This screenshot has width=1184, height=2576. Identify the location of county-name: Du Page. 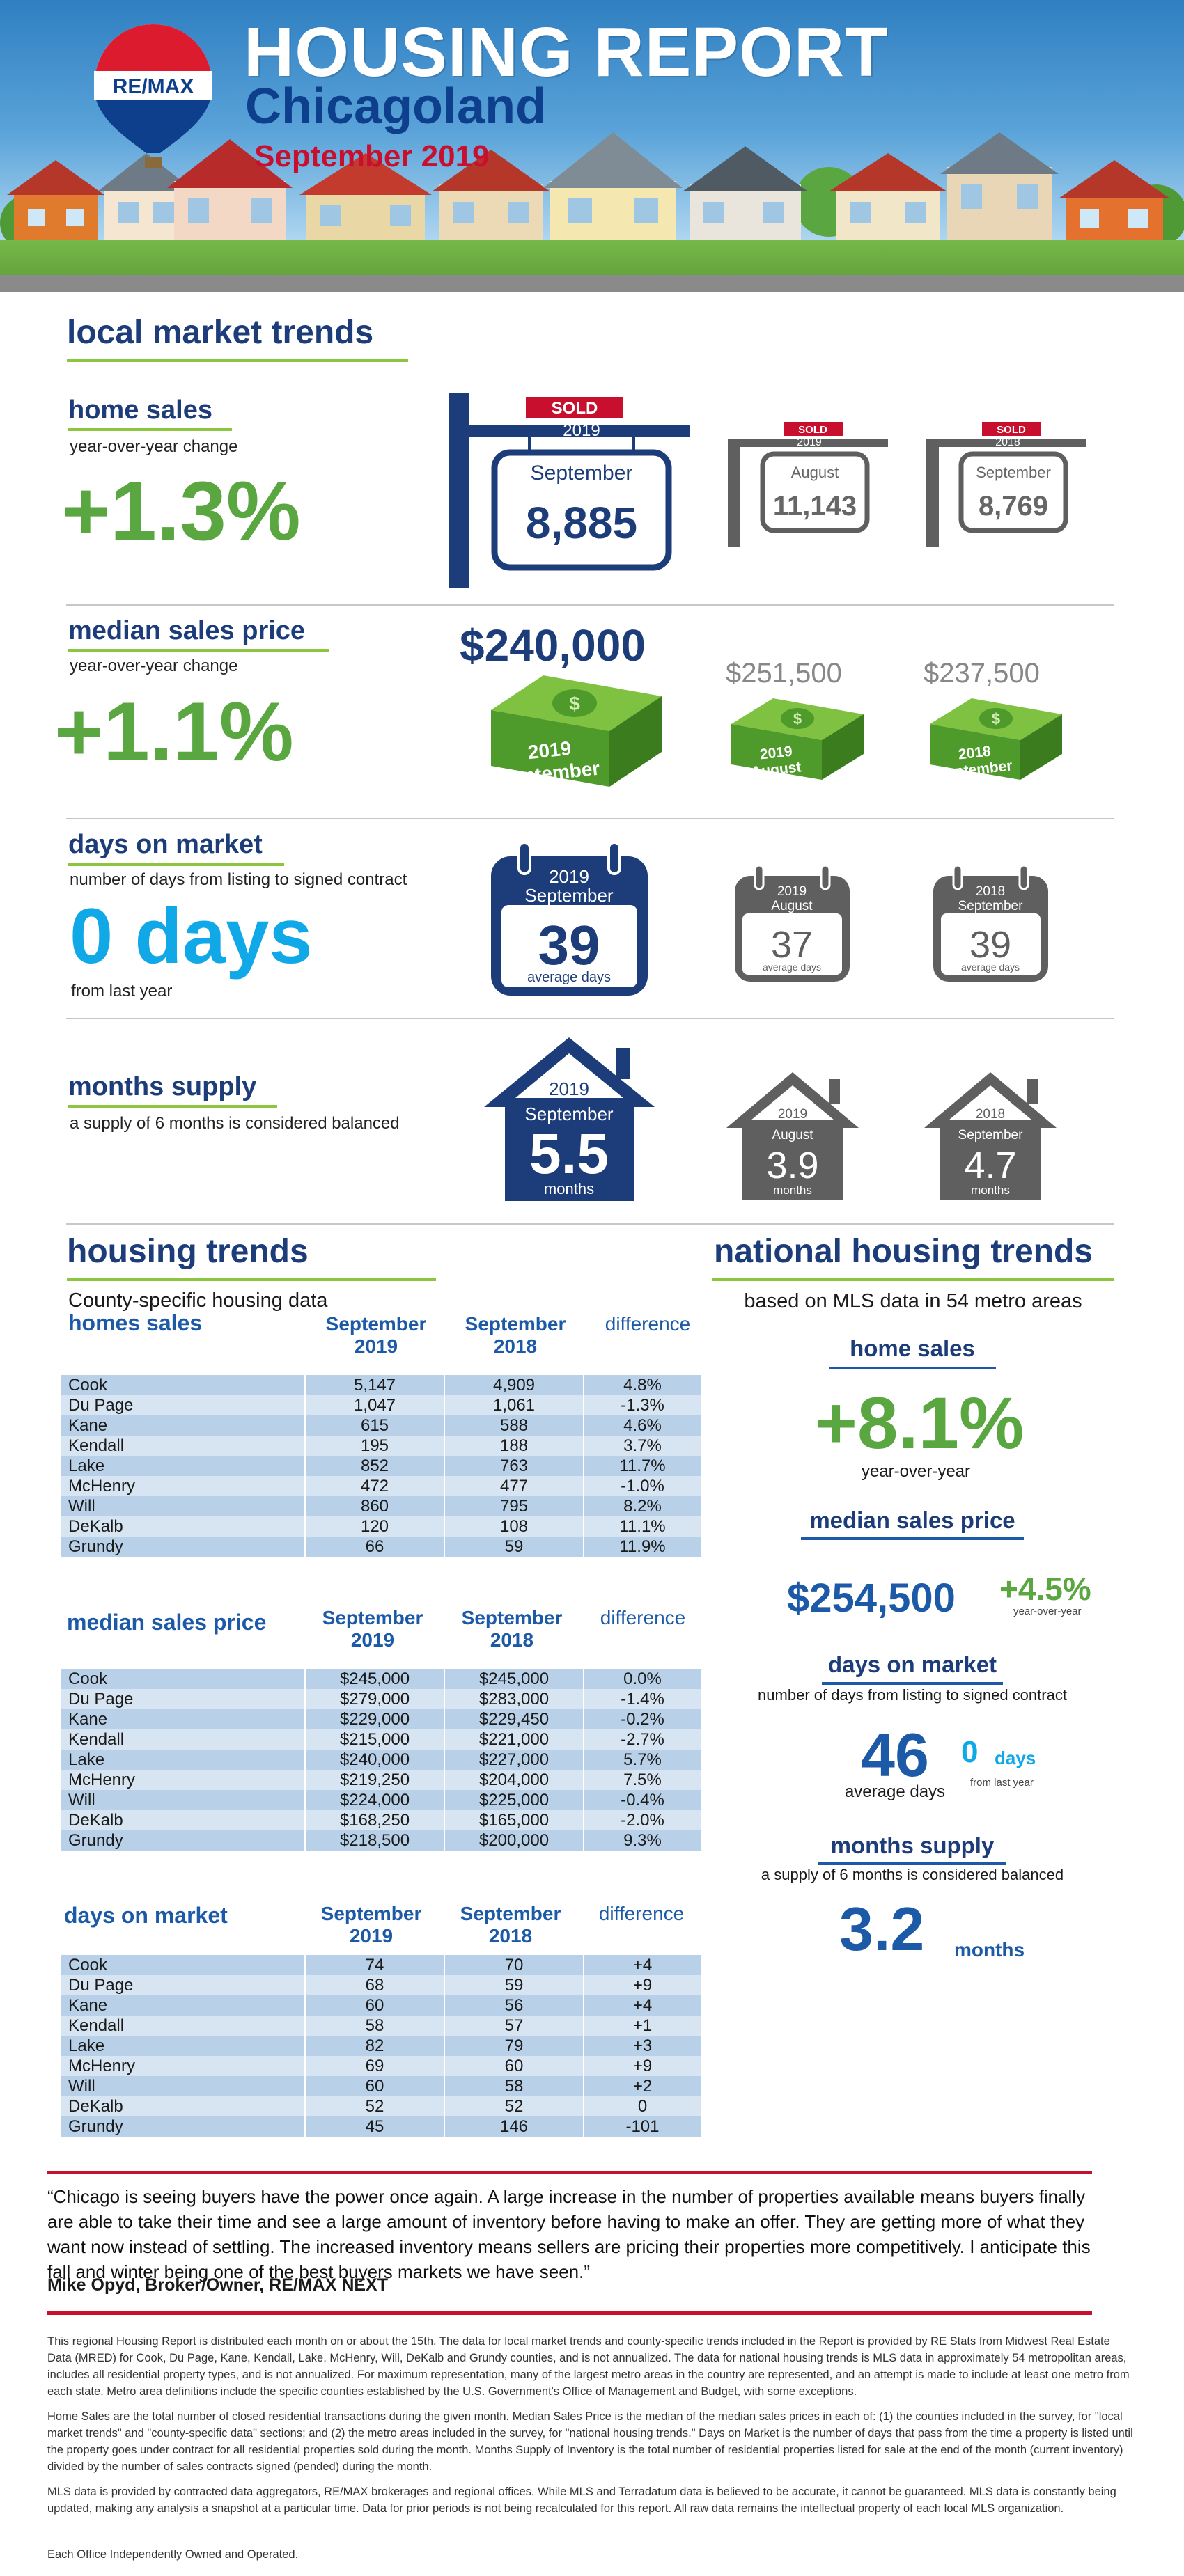
(183, 1699).